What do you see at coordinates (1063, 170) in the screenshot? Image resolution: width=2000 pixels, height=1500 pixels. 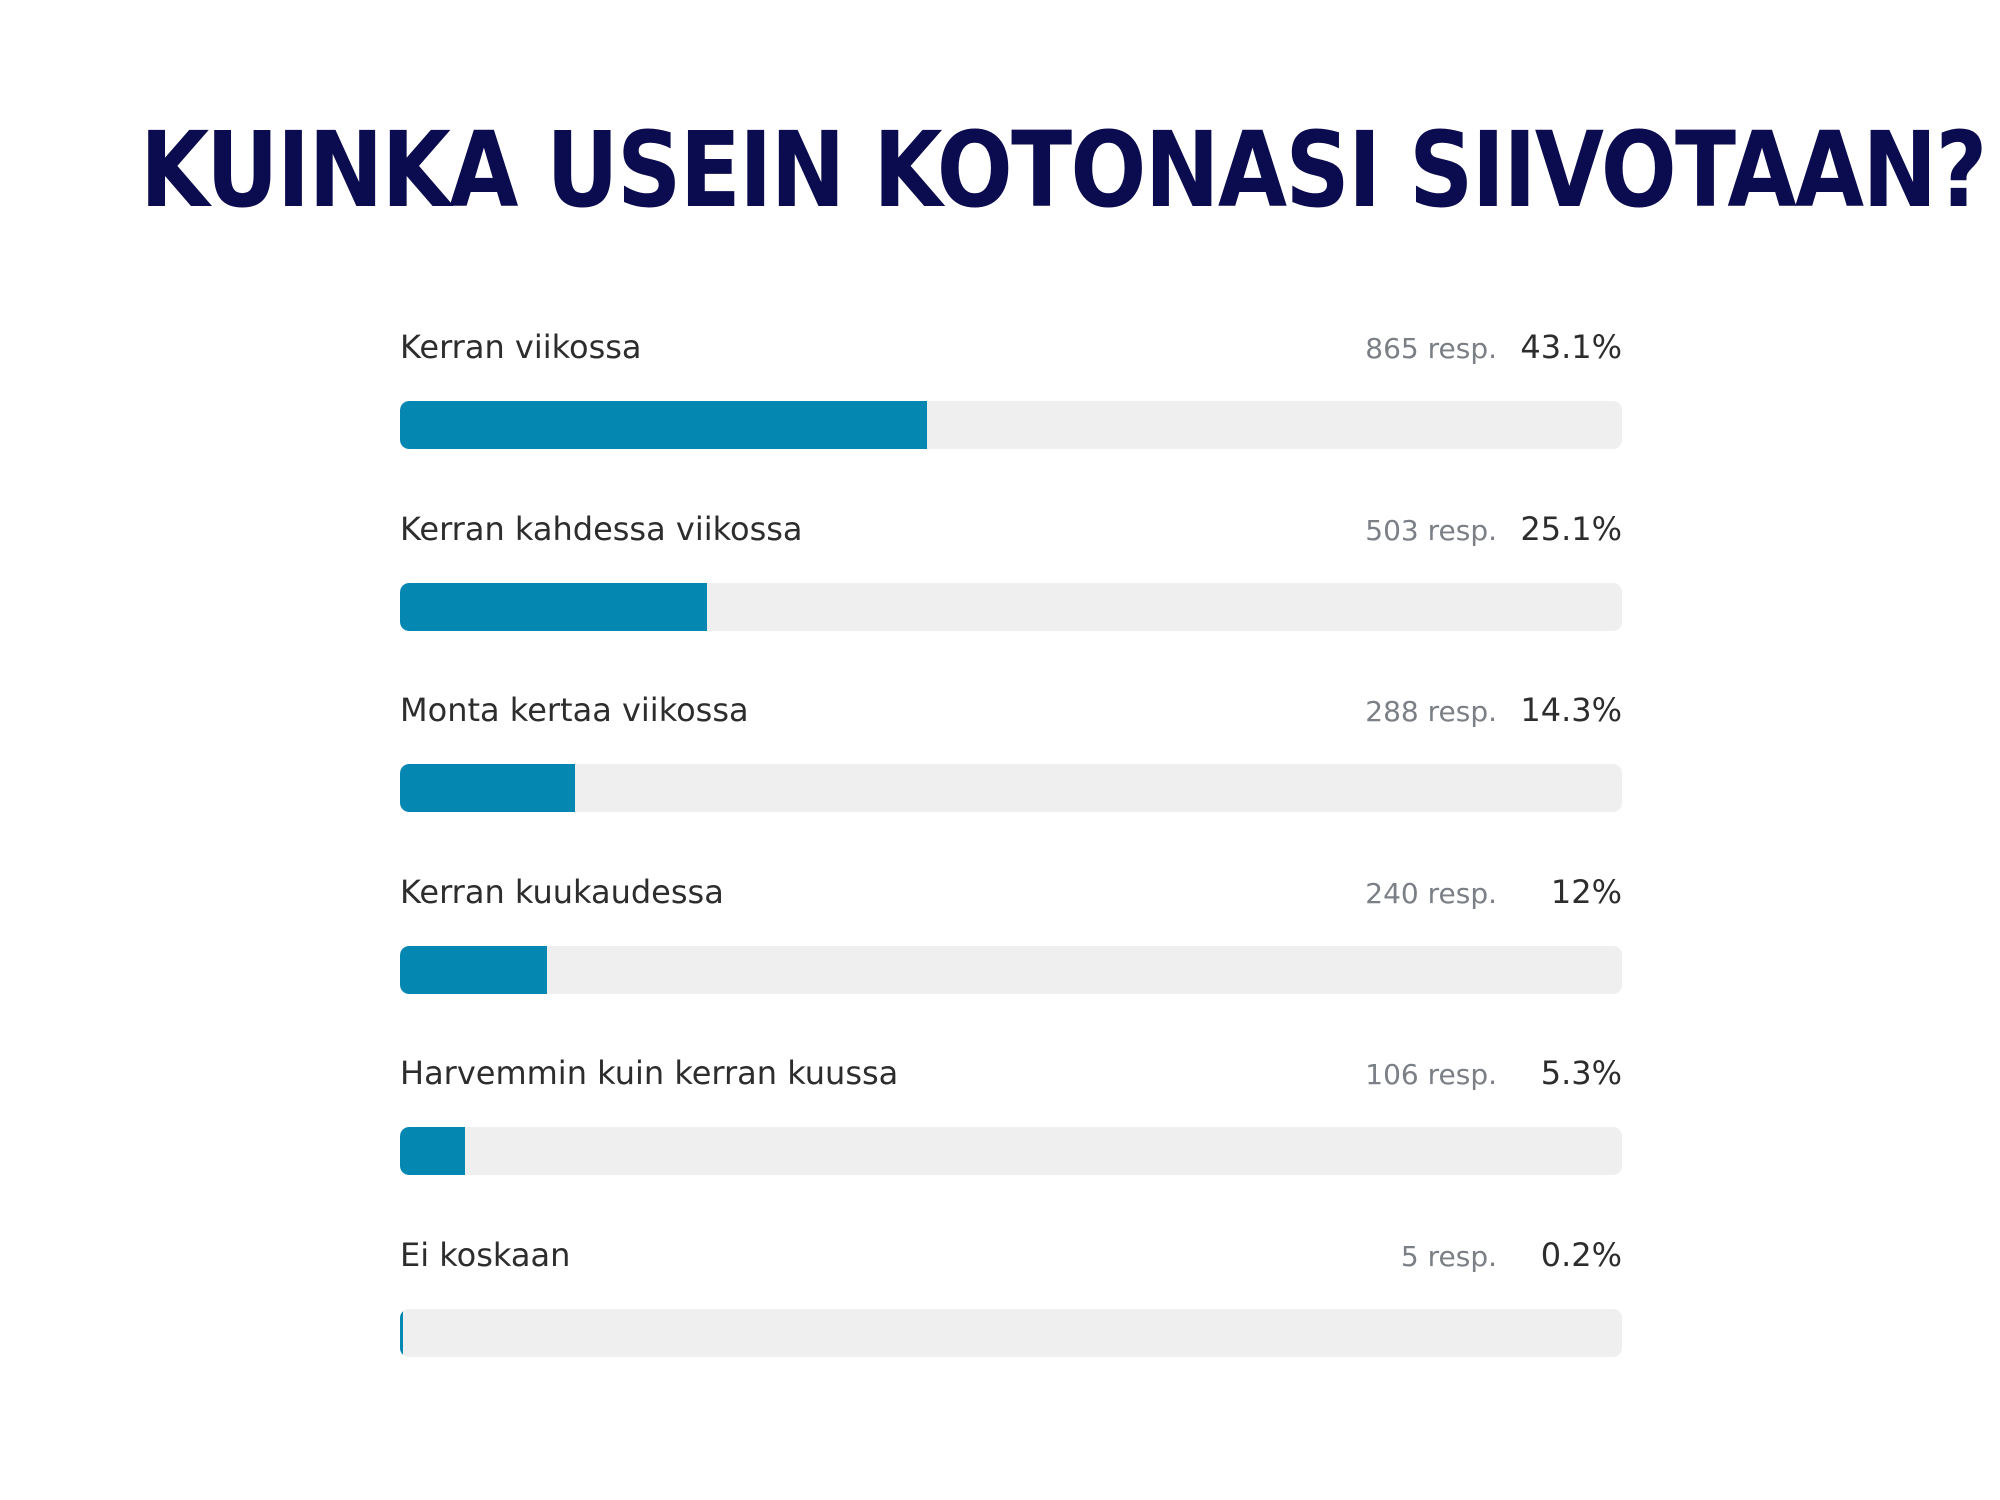 I see `chart-title: KUINKA USEIN KOTONASI SIIVOTAAN?` at bounding box center [1063, 170].